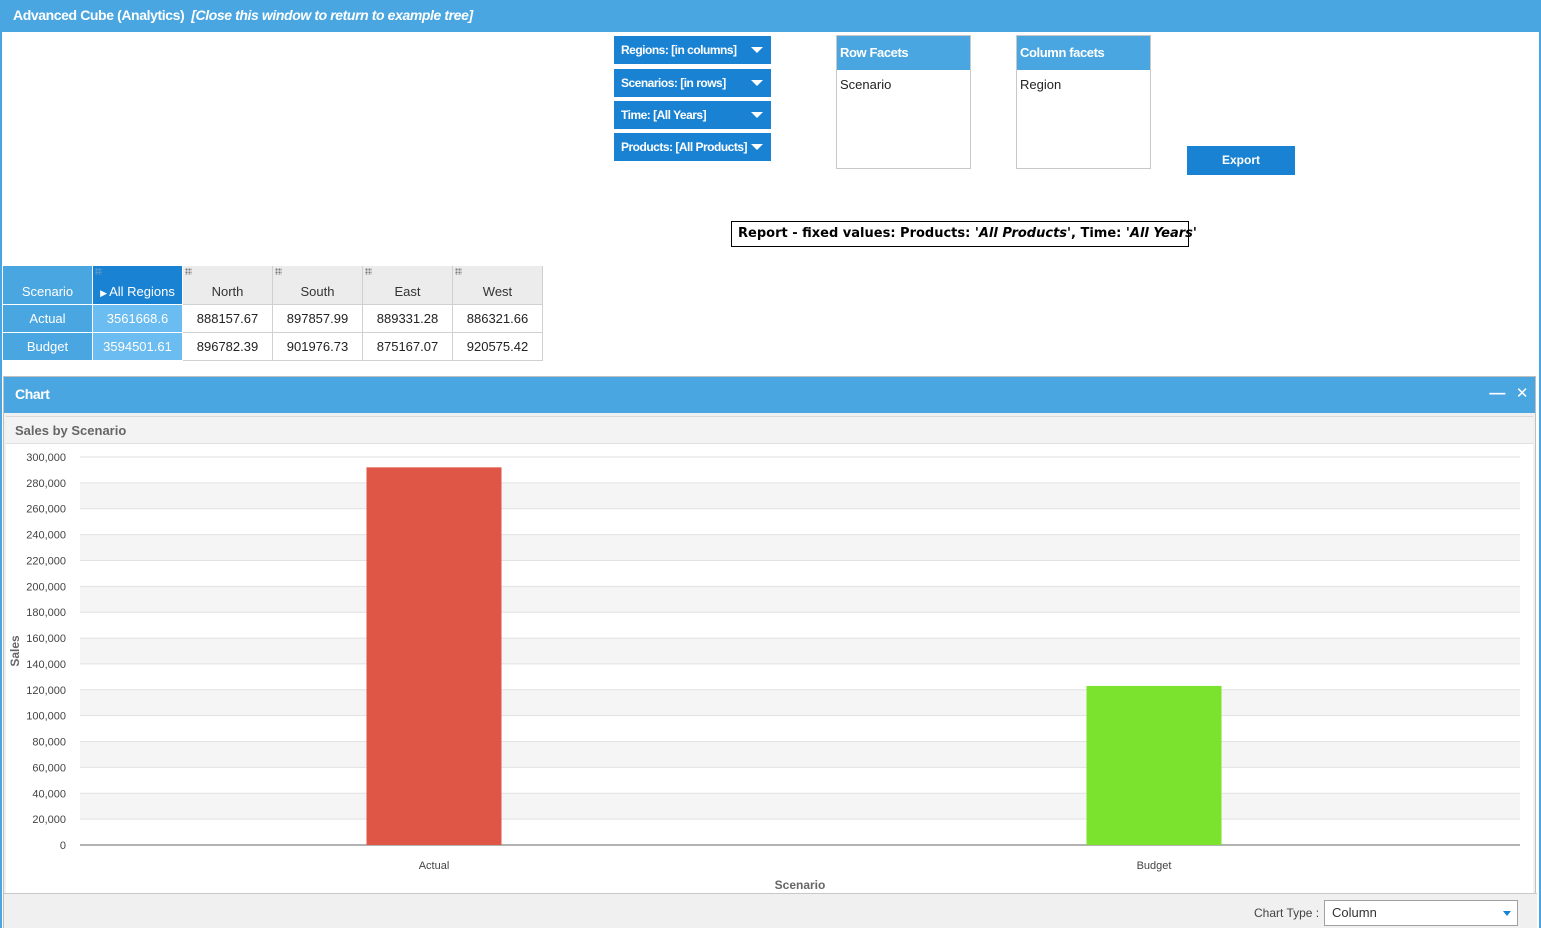  I want to click on grid-cell: 886321.66, so click(498, 319).